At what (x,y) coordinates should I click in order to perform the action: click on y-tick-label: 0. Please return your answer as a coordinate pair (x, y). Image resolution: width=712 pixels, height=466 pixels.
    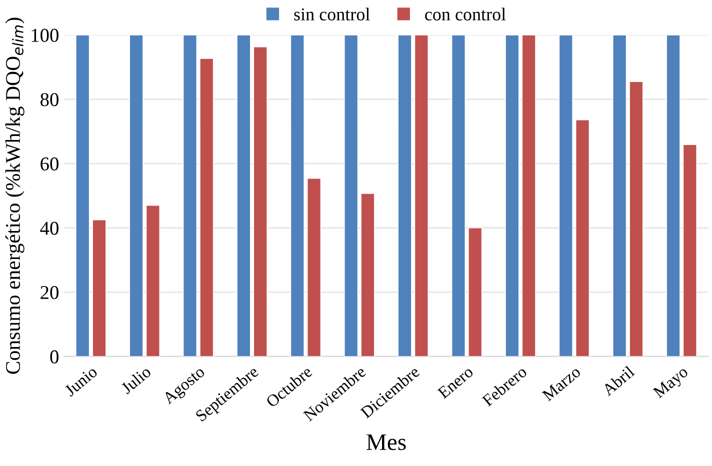
    Looking at the image, I should click on (54, 357).